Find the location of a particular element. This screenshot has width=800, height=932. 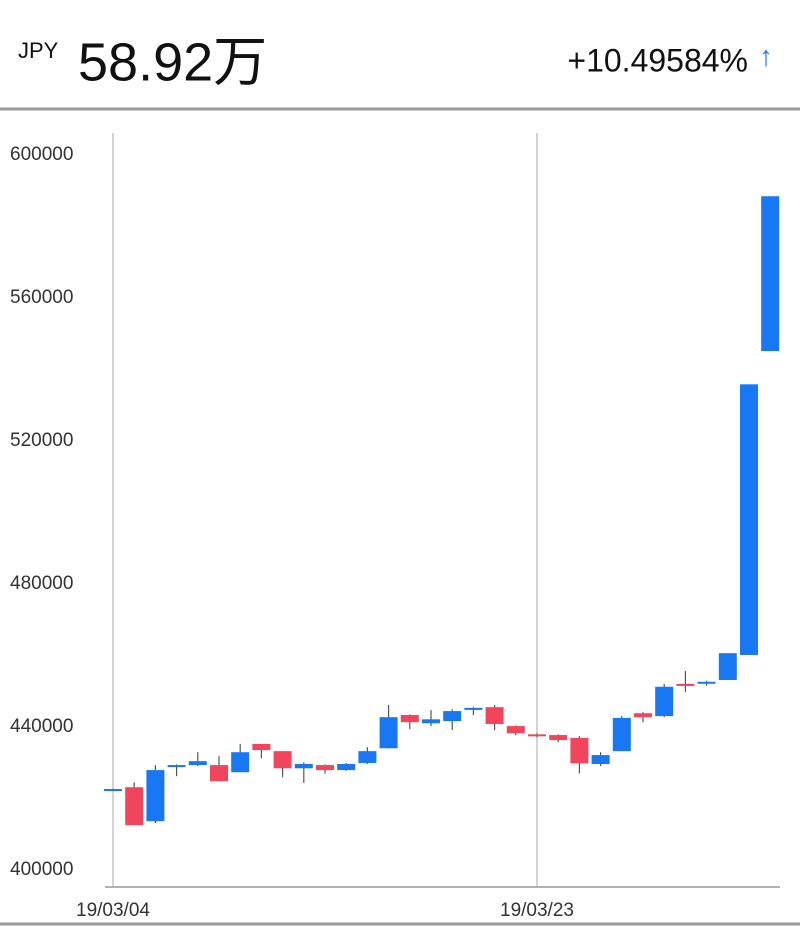

x-tick-label: 19/03/23 is located at coordinates (537, 910).